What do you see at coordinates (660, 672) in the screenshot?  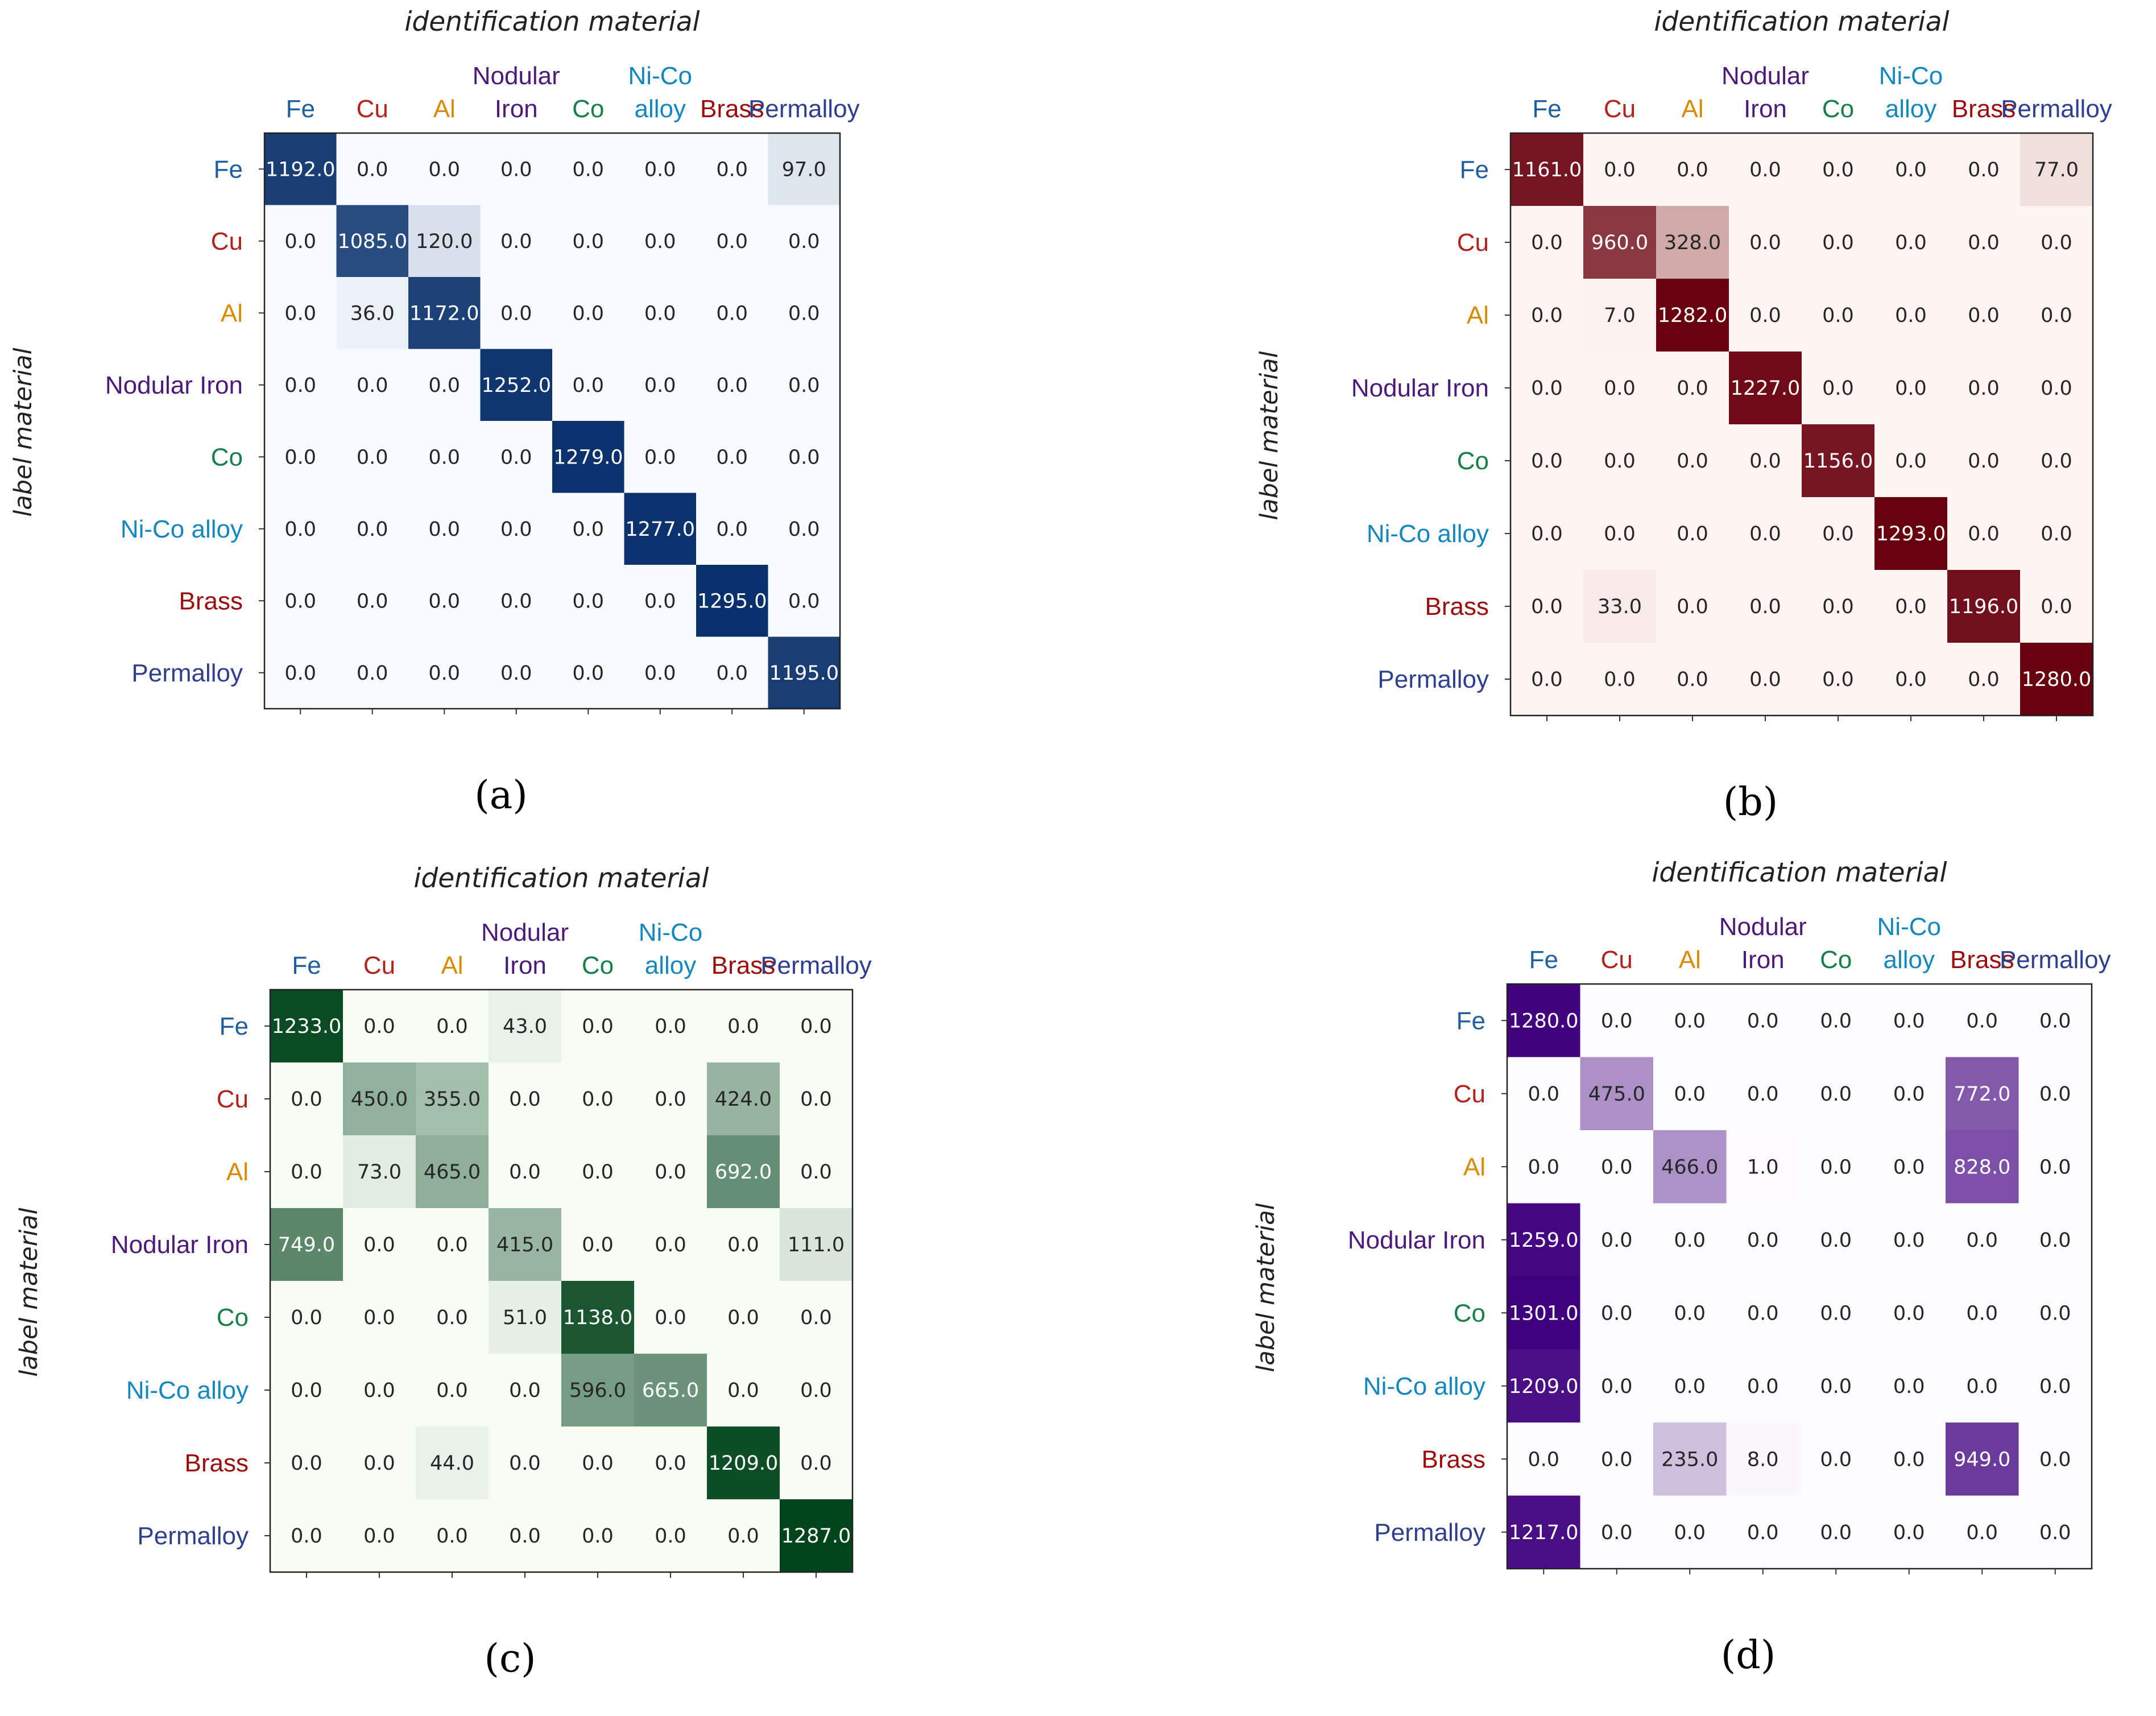 I see `cell-permalloy-ni-co-alloy` at bounding box center [660, 672].